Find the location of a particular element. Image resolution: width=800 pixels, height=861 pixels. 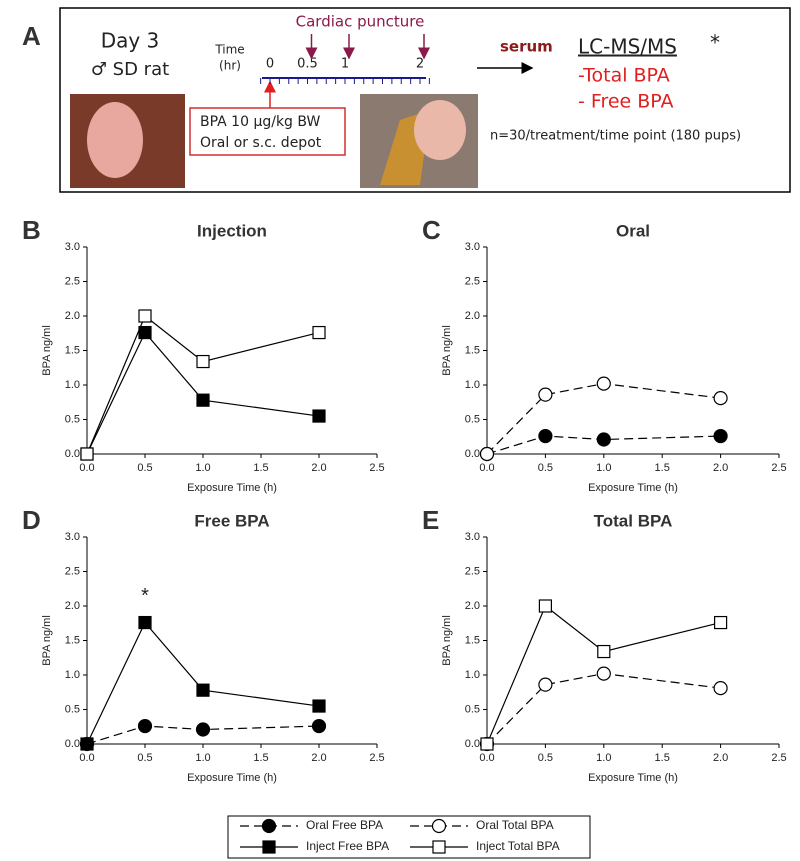

panel-label: E is located at coordinates (430, 520).